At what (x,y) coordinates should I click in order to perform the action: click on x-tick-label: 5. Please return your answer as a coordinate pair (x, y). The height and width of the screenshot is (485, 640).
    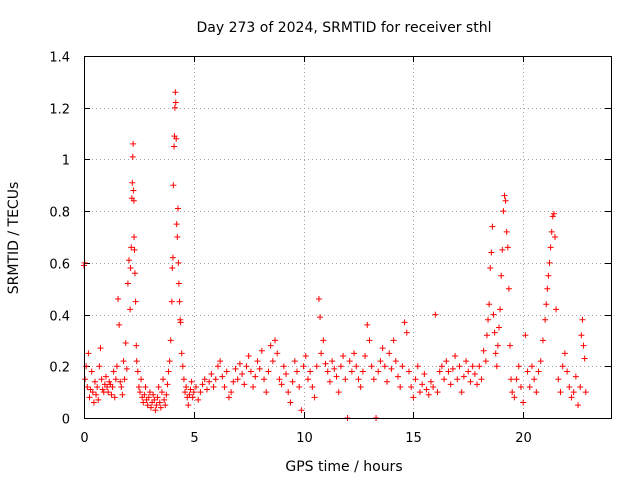
    Looking at the image, I should click on (194, 438).